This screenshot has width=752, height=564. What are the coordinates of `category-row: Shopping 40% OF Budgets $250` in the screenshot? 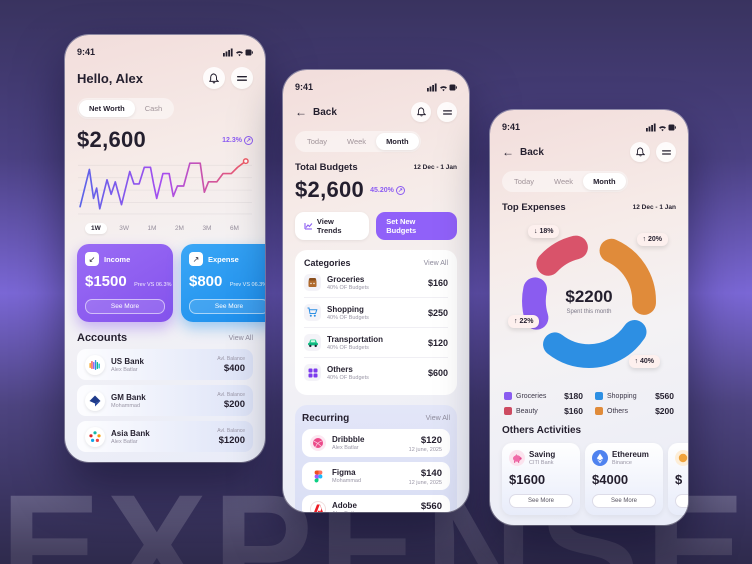 It's located at (376, 313).